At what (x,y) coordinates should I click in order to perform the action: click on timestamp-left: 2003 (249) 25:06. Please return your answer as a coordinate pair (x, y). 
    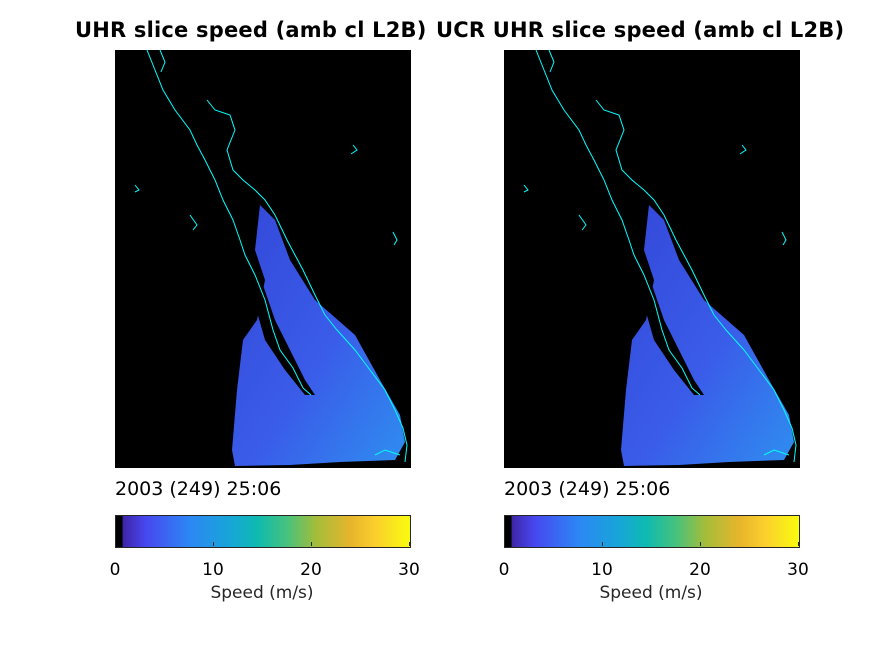
    Looking at the image, I should click on (198, 489).